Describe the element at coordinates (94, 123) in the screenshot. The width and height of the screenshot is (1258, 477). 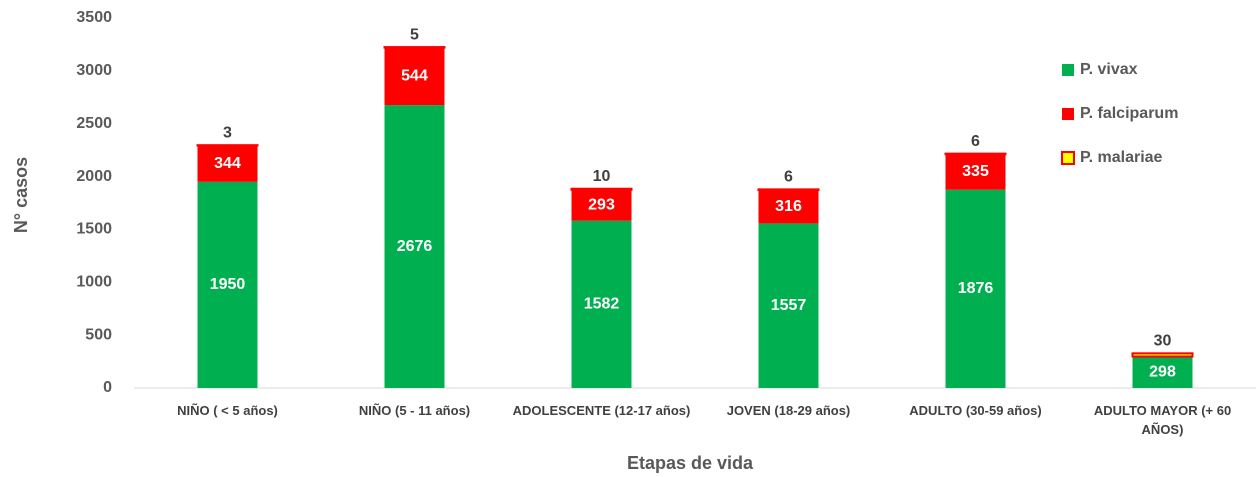
I see `y-tick-label: 2500` at that location.